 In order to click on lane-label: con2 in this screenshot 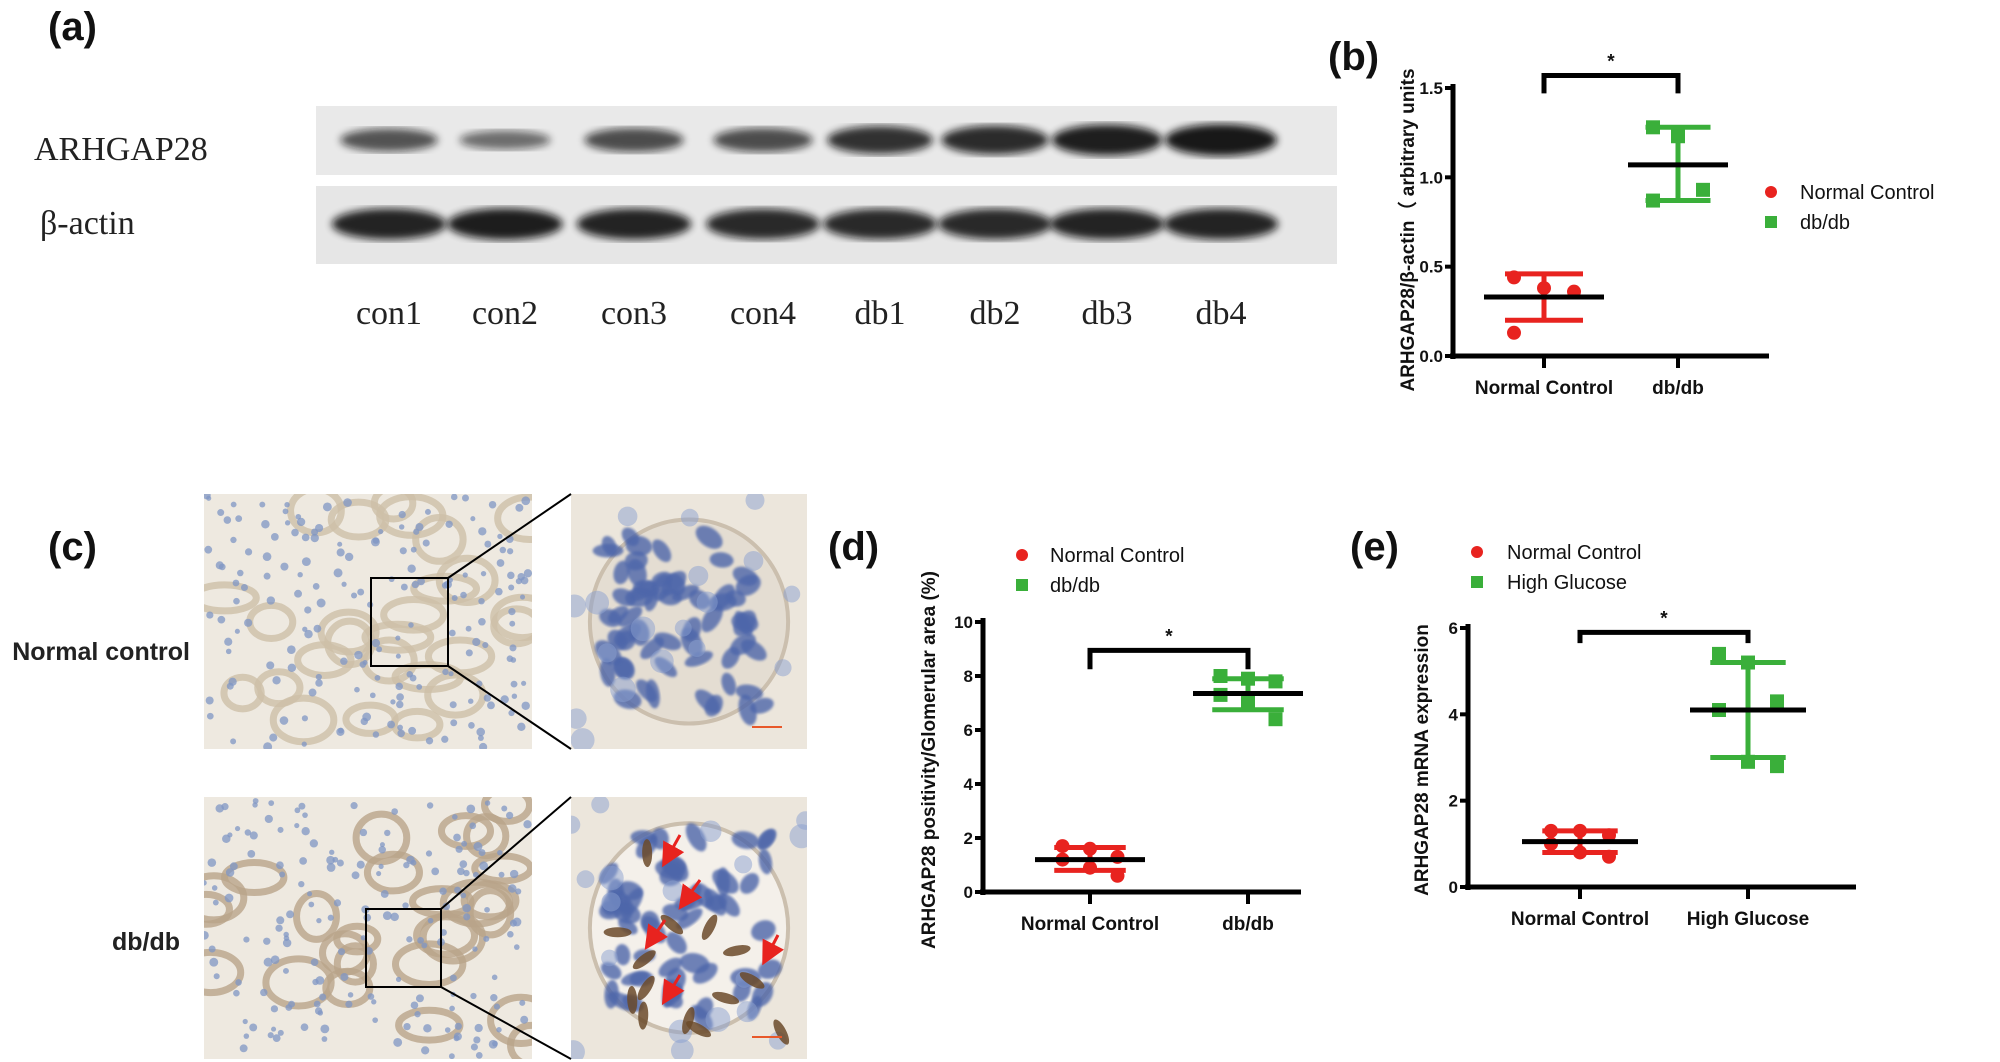, I will do `click(505, 313)`.